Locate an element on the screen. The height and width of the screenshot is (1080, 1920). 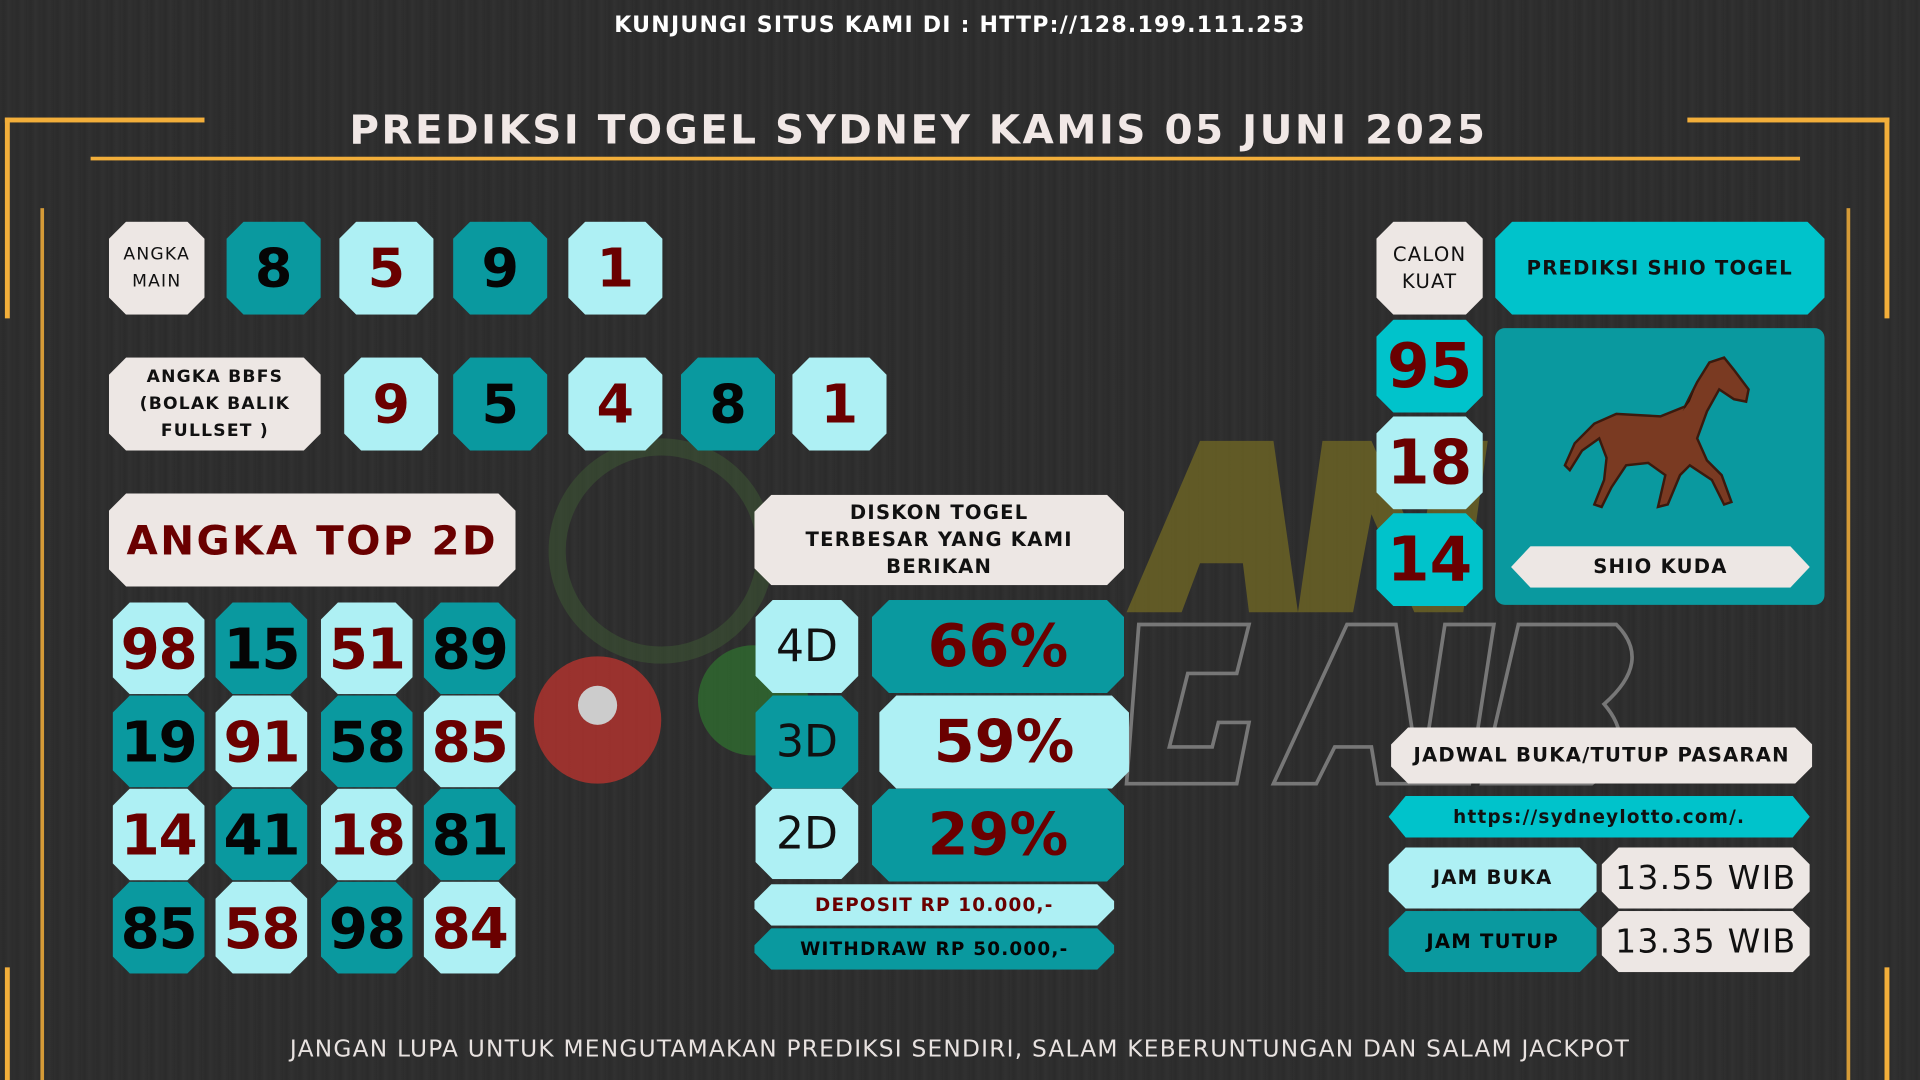
top-2d-label: ANGKA TOP 2D is located at coordinates (312, 539).